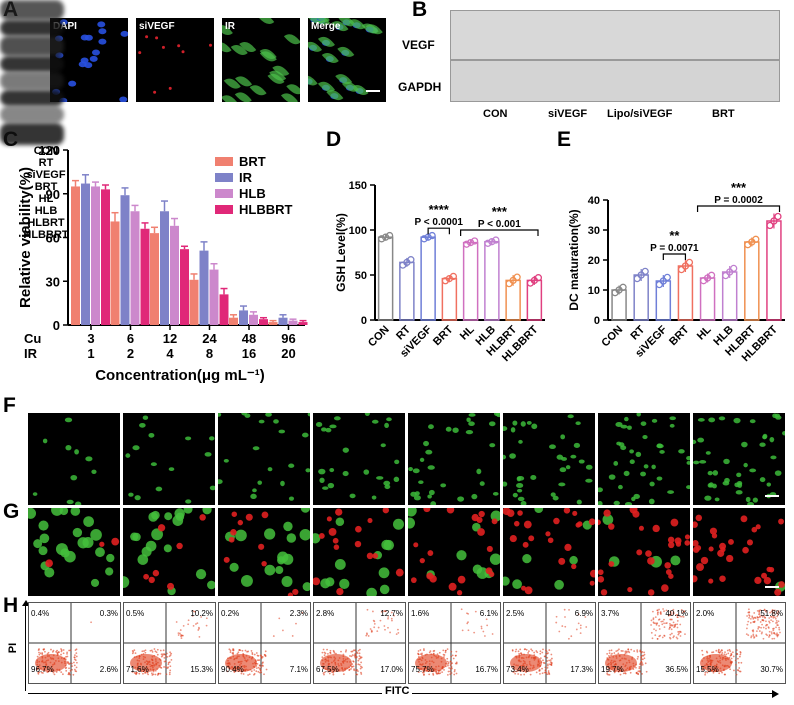  Describe the element at coordinates (180, 375) in the screenshot. I see `c-x-axis-label: Concentration(μg mL⁻¹)` at that location.